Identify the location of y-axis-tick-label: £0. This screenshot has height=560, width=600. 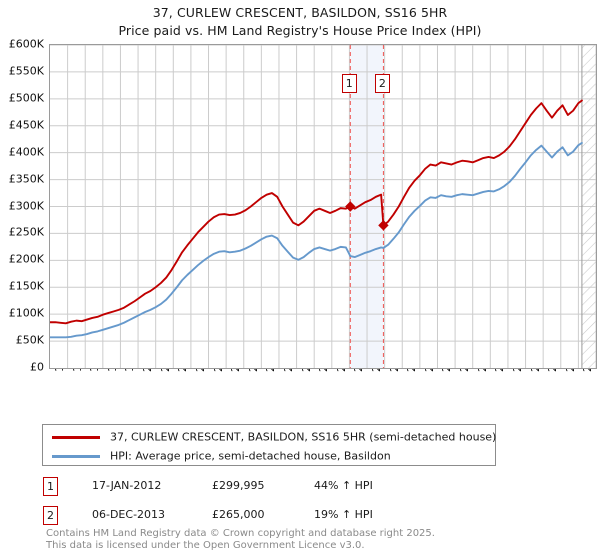
(37, 367).